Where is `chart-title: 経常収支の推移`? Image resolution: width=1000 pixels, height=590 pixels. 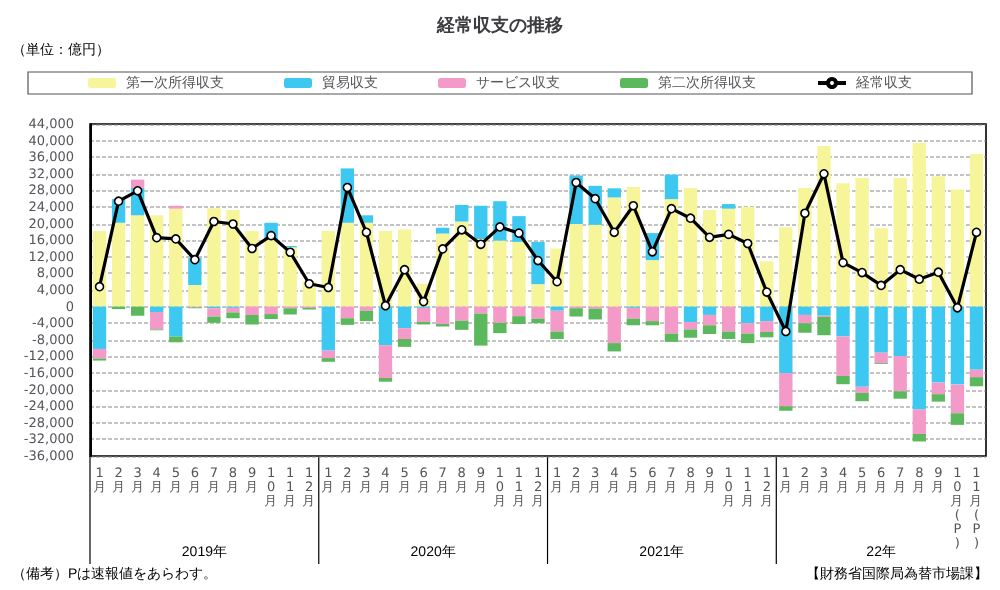 chart-title: 経常収支の推移 is located at coordinates (499, 26).